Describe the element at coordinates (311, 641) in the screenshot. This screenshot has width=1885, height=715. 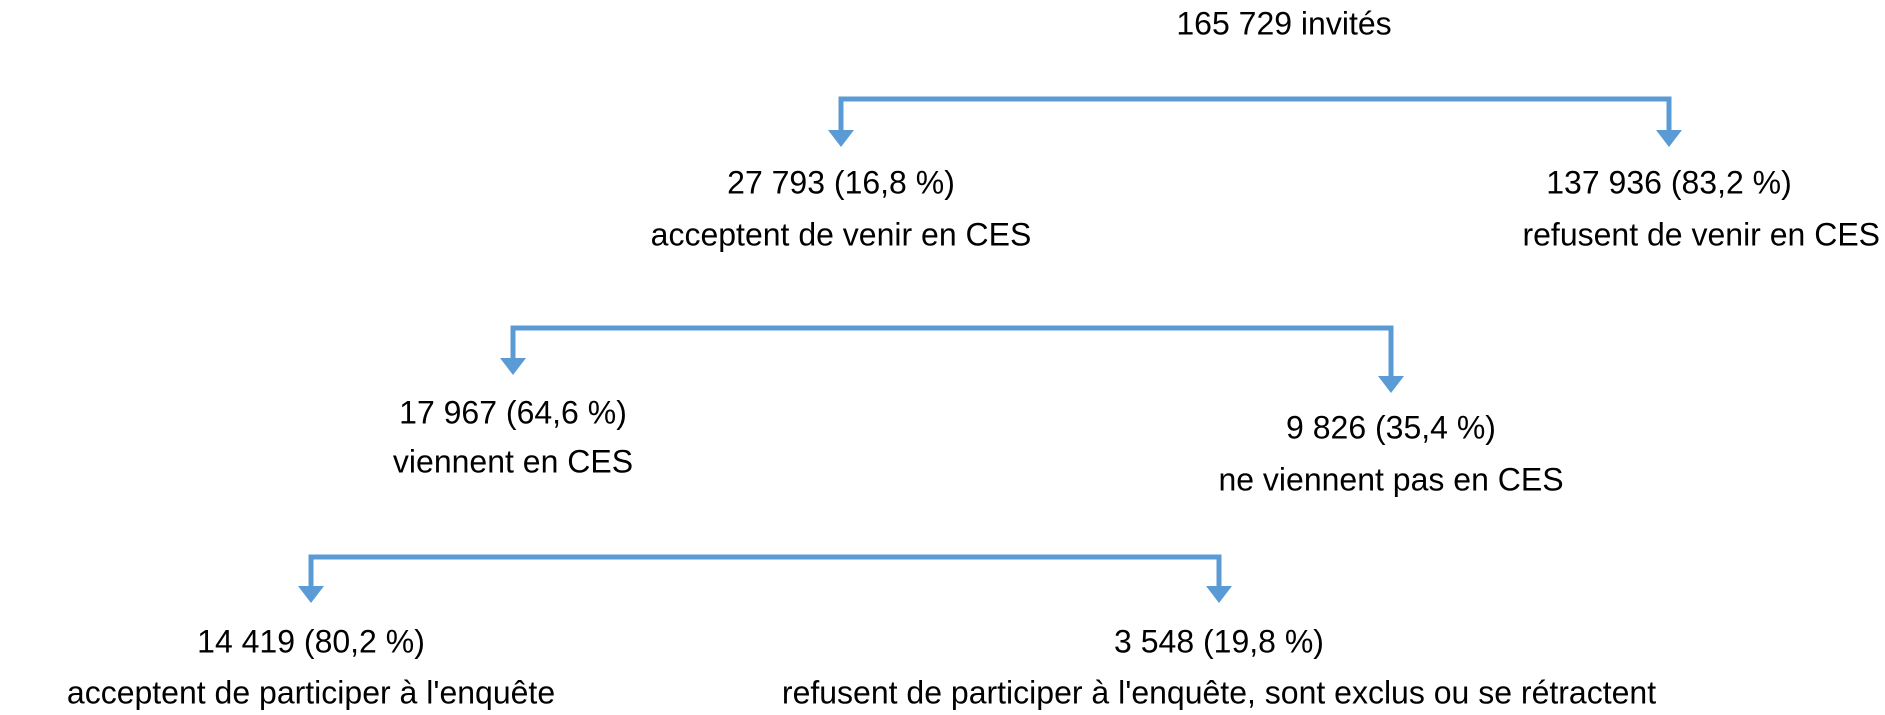
I see `node-count: 14 419 (80,2 %)` at that location.